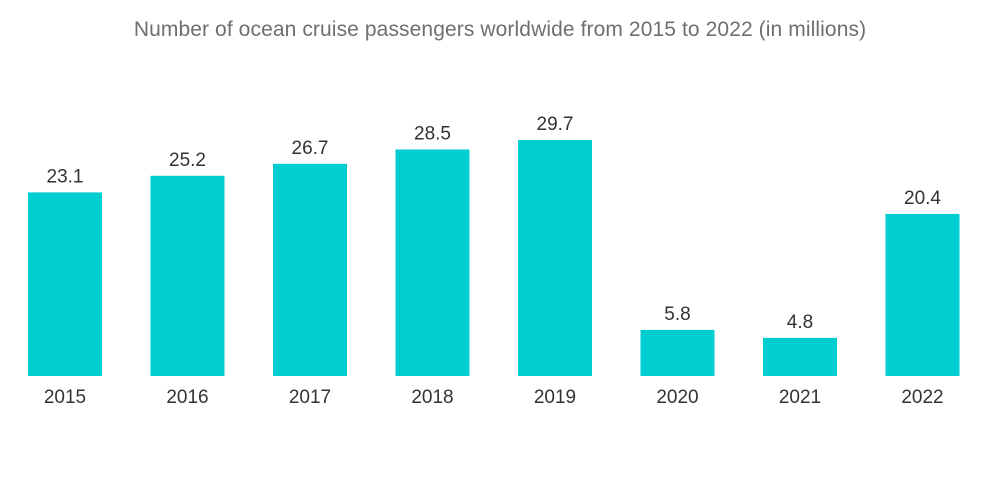  Describe the element at coordinates (310, 148) in the screenshot. I see `value-label-2017: 26.7` at that location.